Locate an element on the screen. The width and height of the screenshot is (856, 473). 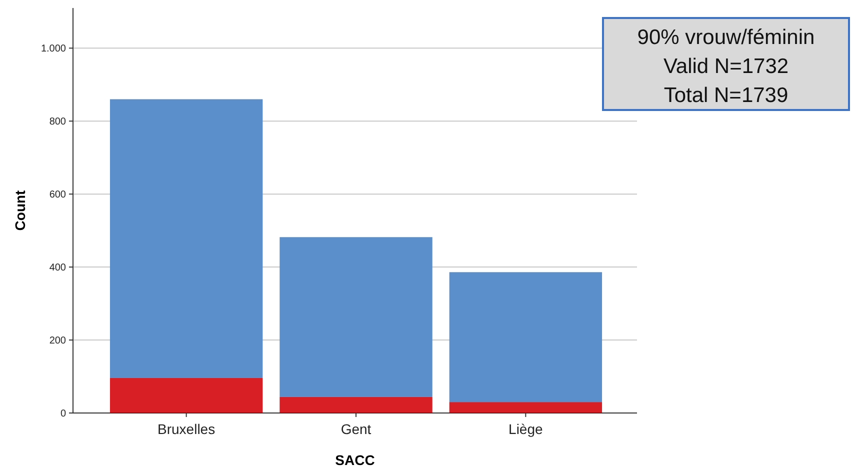
y-tick-label: 600 is located at coordinates (57, 195).